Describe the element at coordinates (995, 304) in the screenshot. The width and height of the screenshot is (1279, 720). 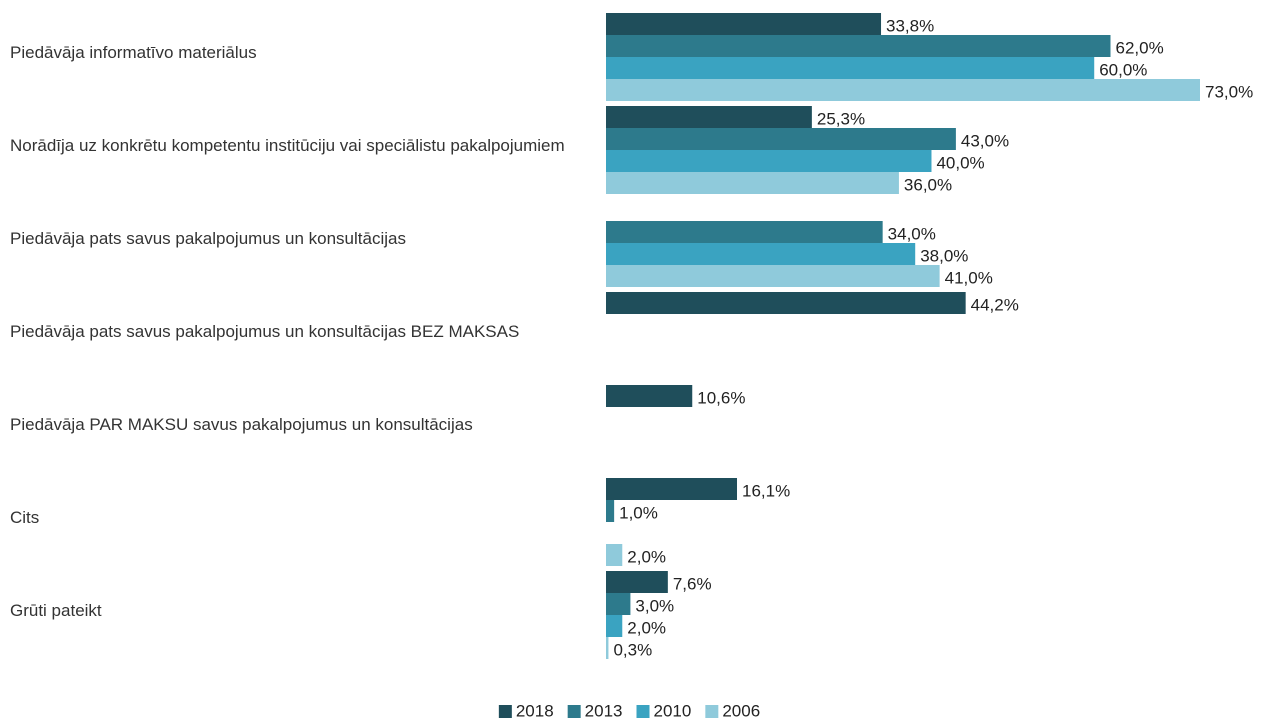
I see `data-label: 44,2%` at that location.